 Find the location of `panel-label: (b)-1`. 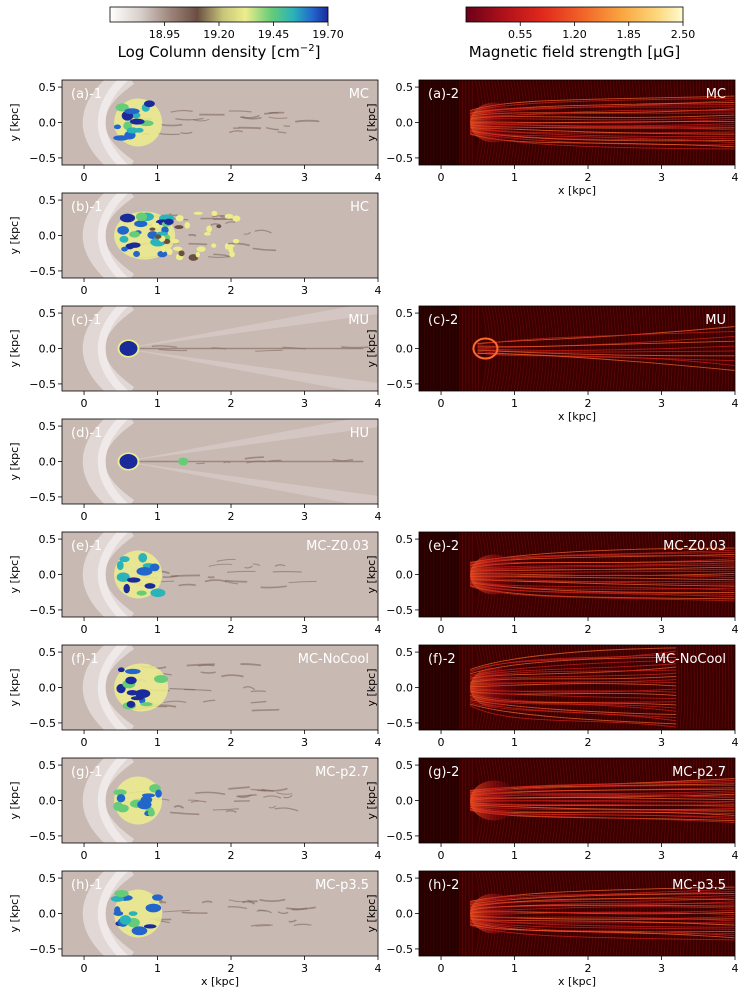

panel-label: (b)-1 is located at coordinates (86, 207).